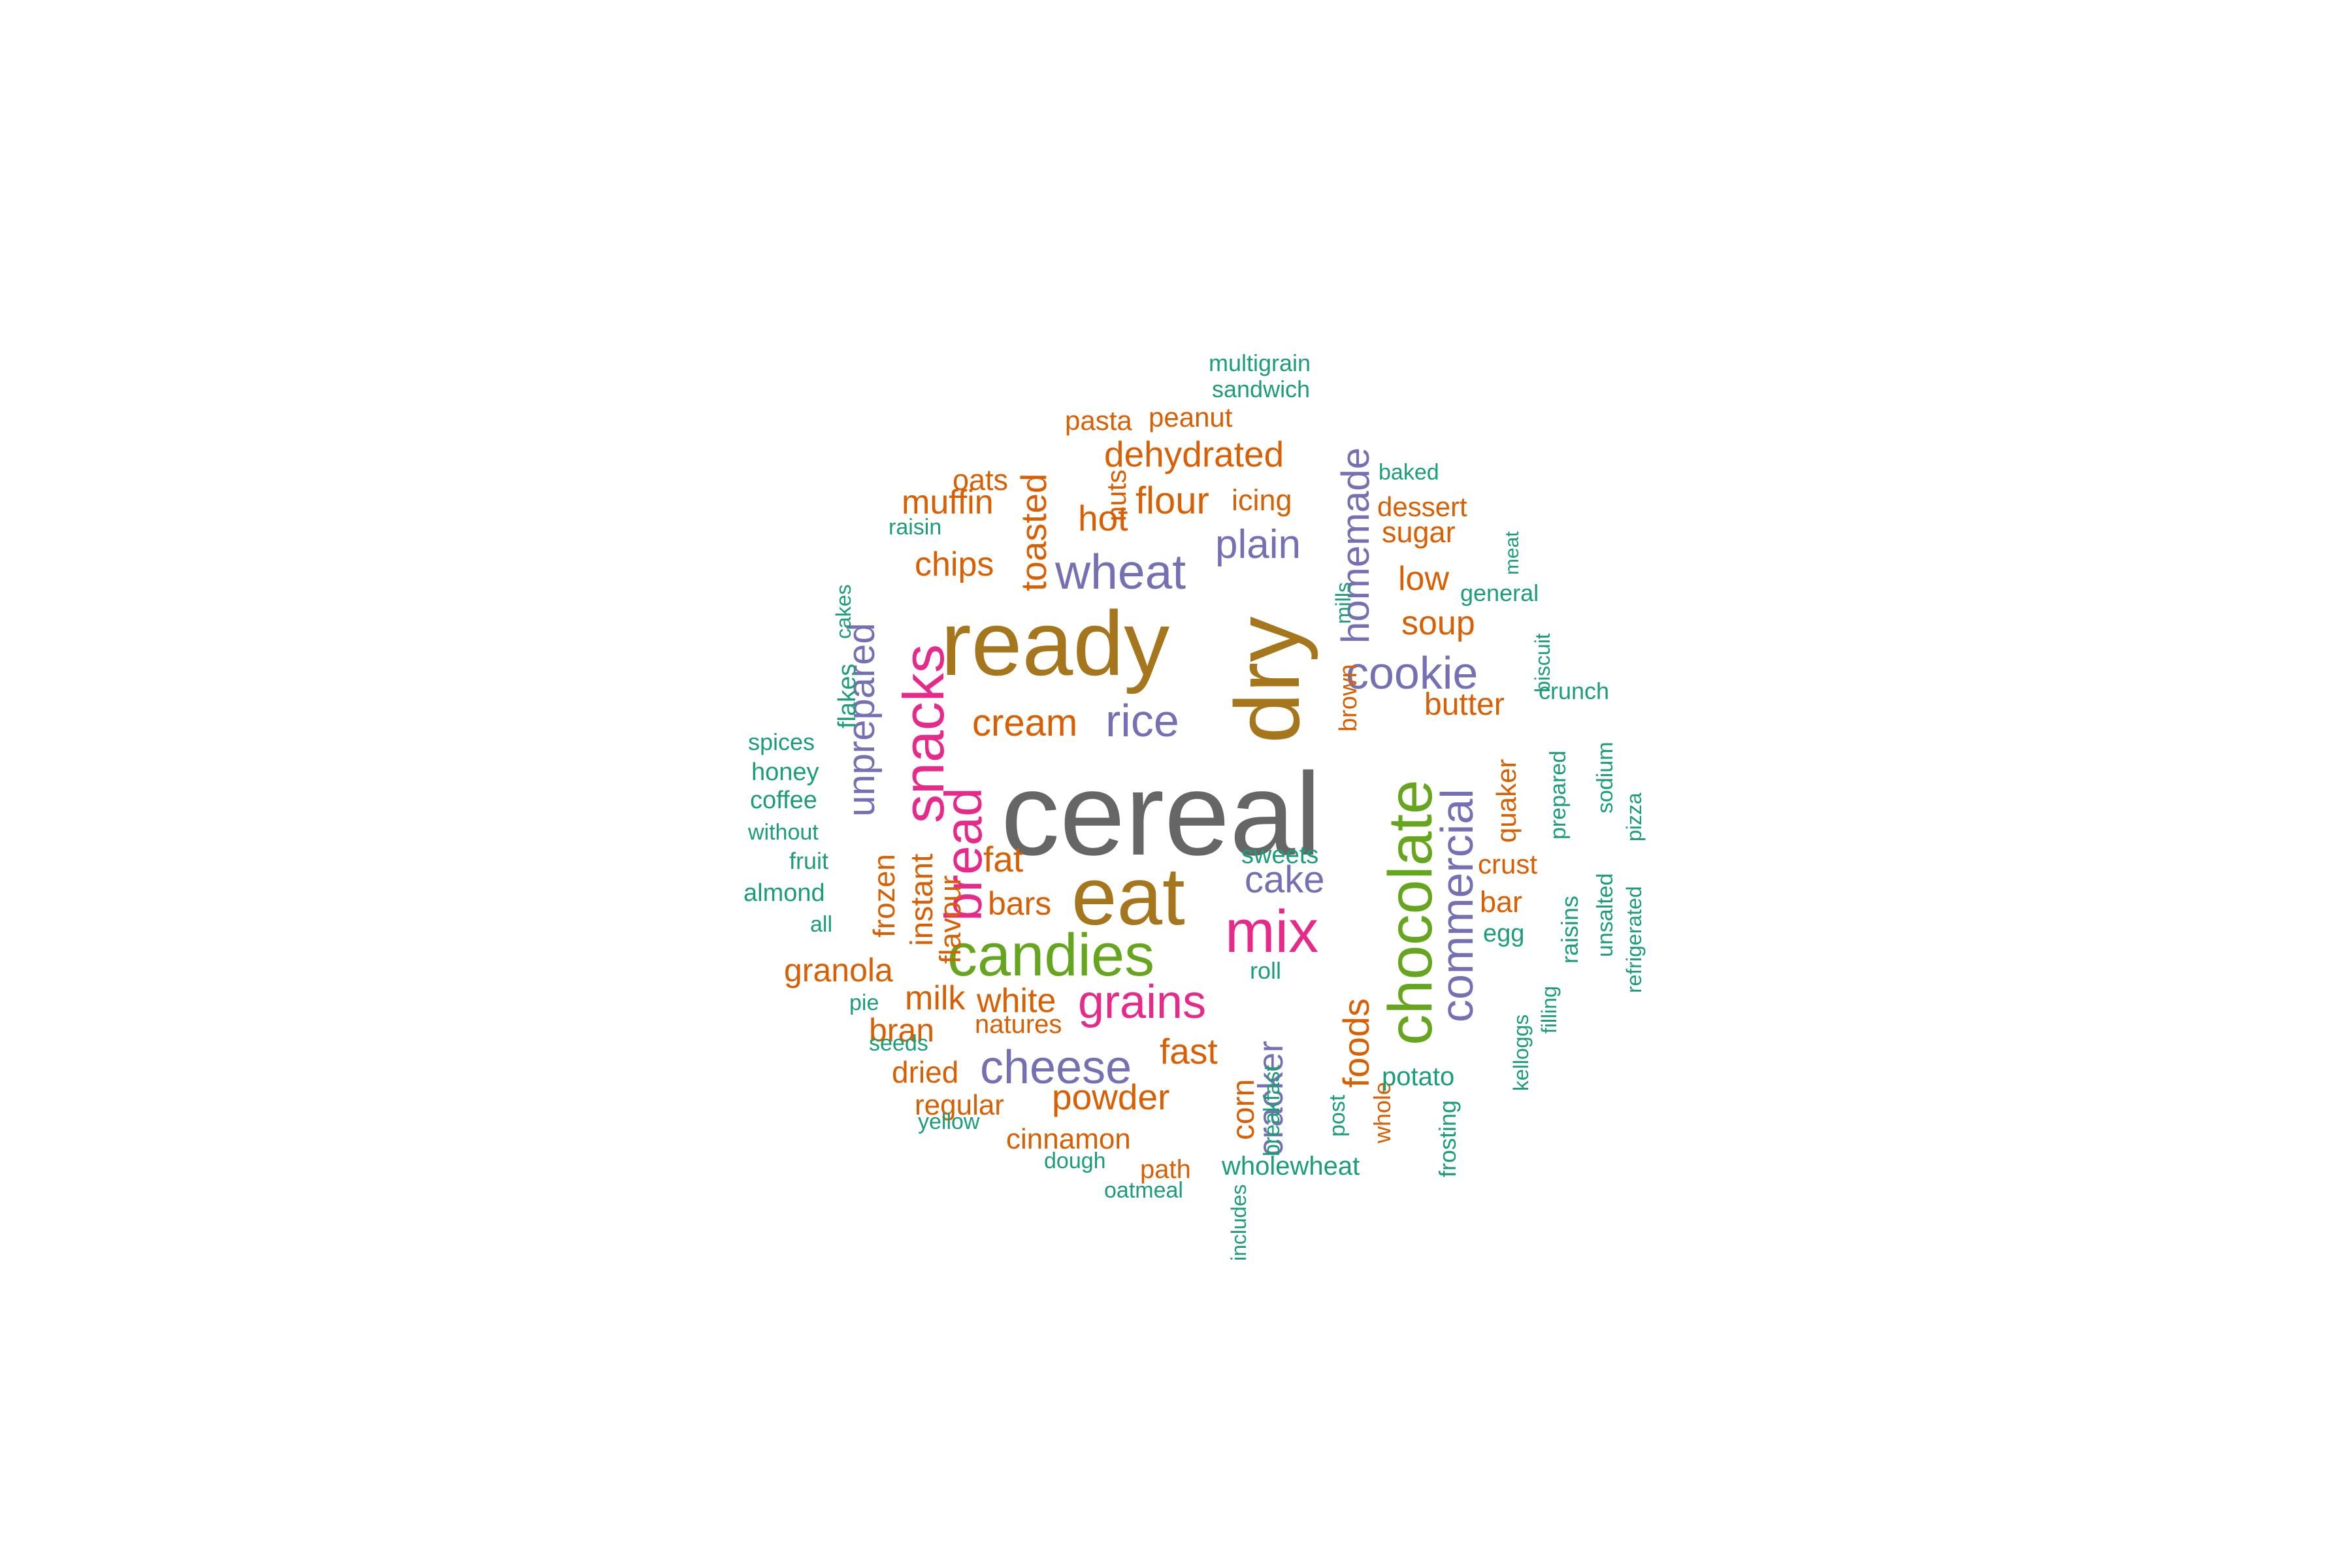 The width and height of the screenshot is (2352, 1568). I want to click on word-whole: whole, so click(1382, 1112).